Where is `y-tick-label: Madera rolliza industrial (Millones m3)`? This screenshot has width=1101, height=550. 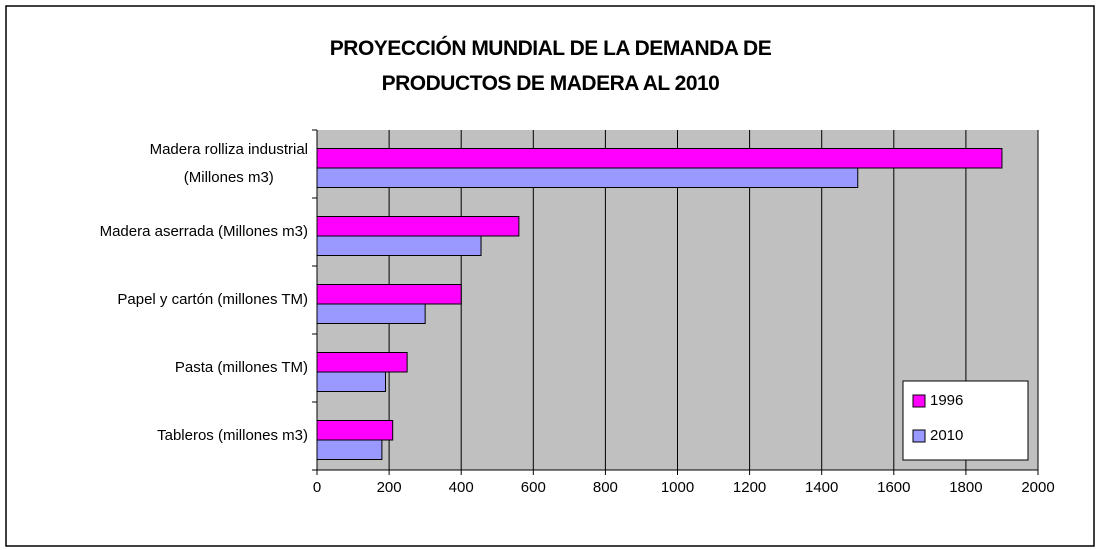
y-tick-label: Madera rolliza industrial (Millones m3) is located at coordinates (228, 163).